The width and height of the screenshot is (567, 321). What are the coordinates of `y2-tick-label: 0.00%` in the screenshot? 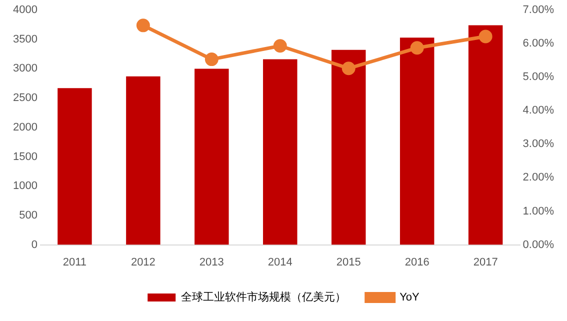 It's located at (538, 244).